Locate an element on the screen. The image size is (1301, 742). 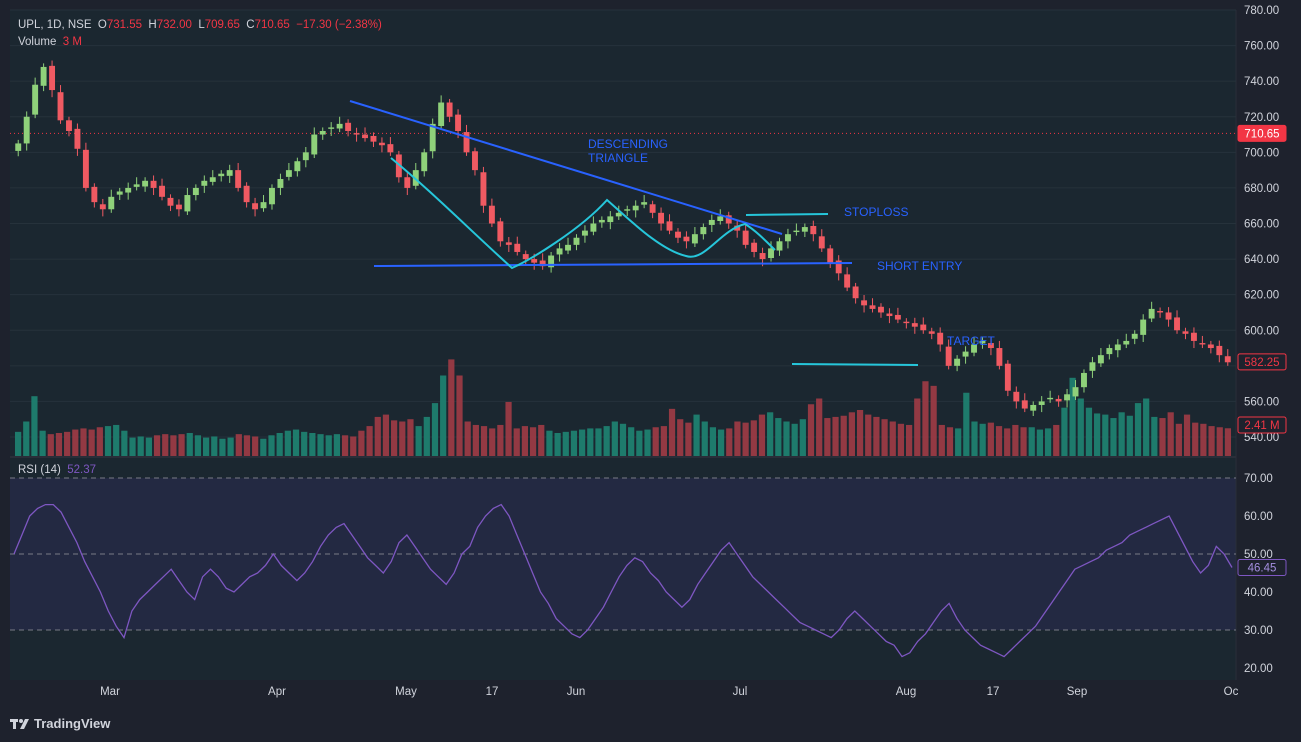
high-label: H is located at coordinates (152, 25).